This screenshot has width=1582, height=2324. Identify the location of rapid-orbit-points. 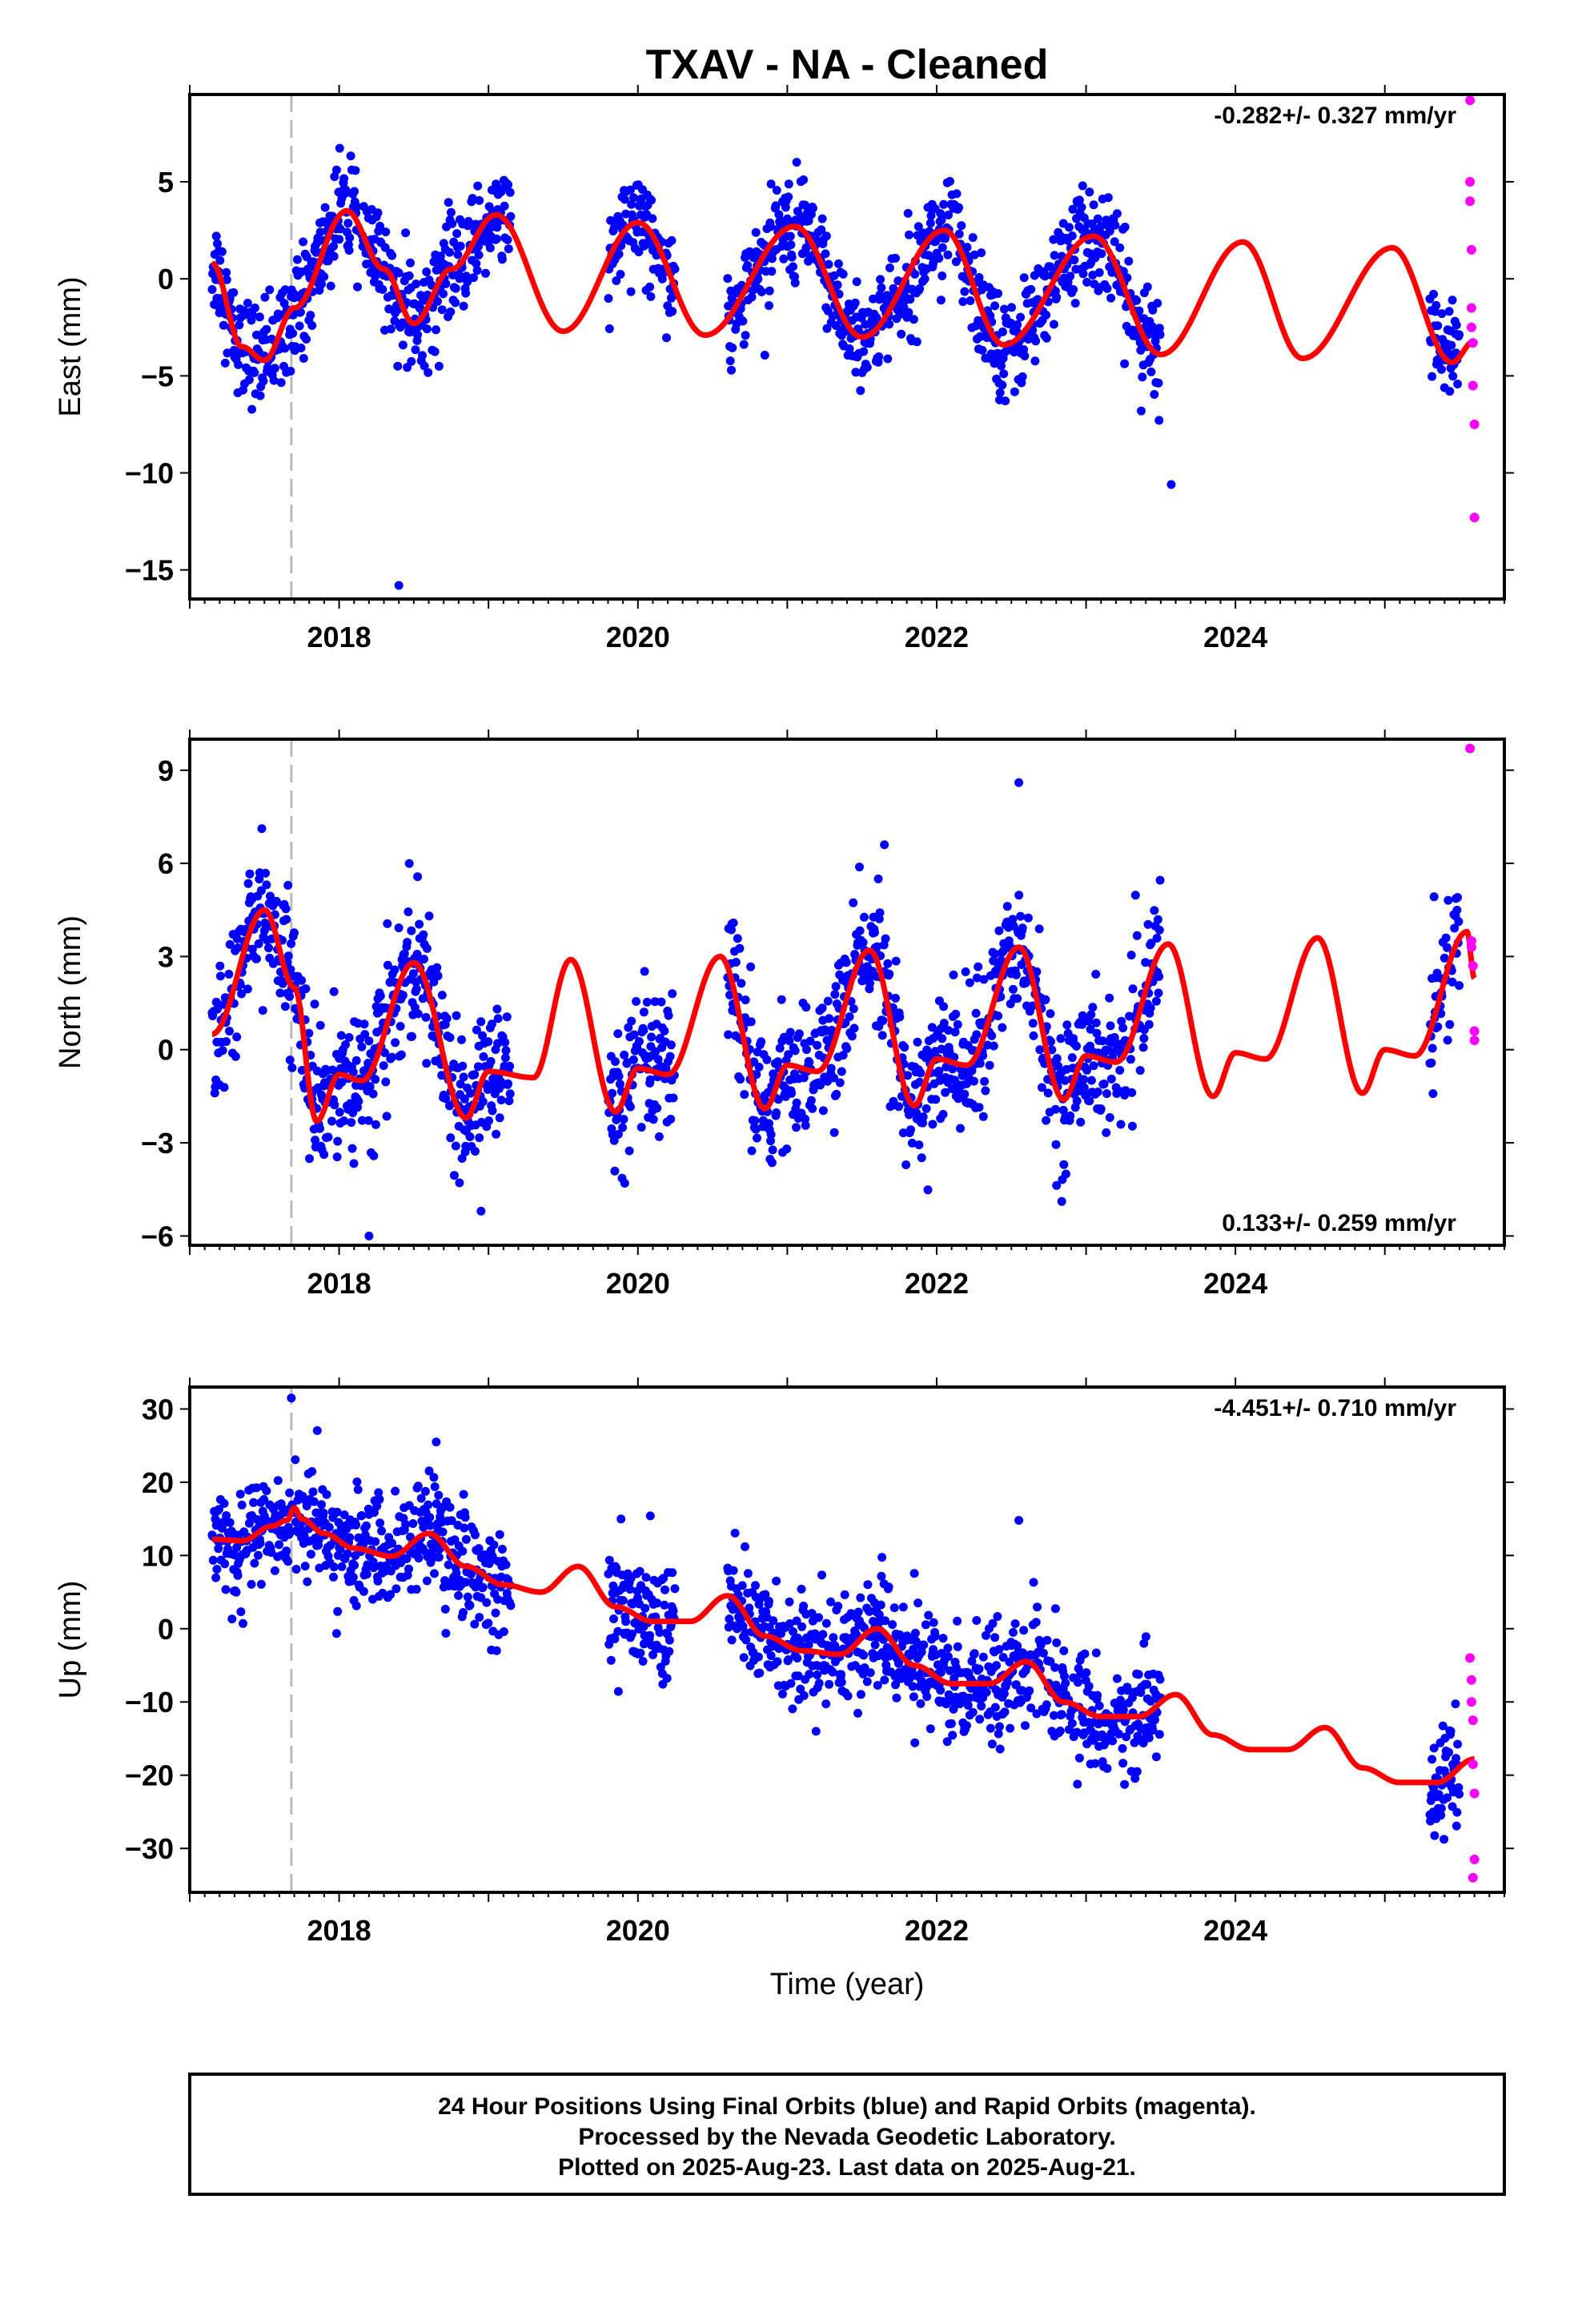
(1472, 1768).